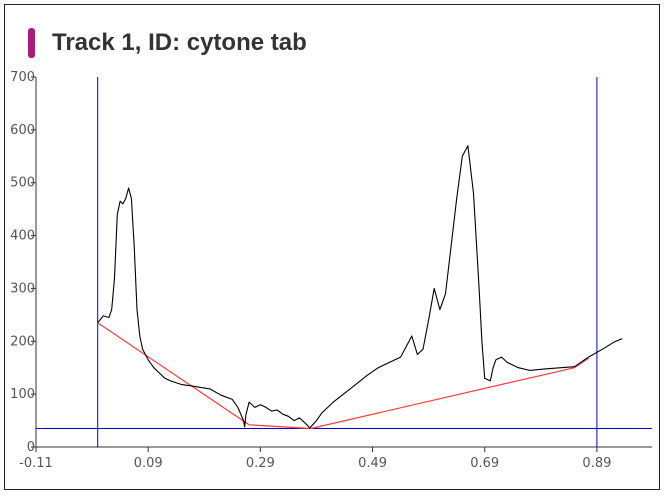 The height and width of the screenshot is (498, 667). Describe the element at coordinates (260, 463) in the screenshot. I see `x-tick-label: 0.29` at that location.